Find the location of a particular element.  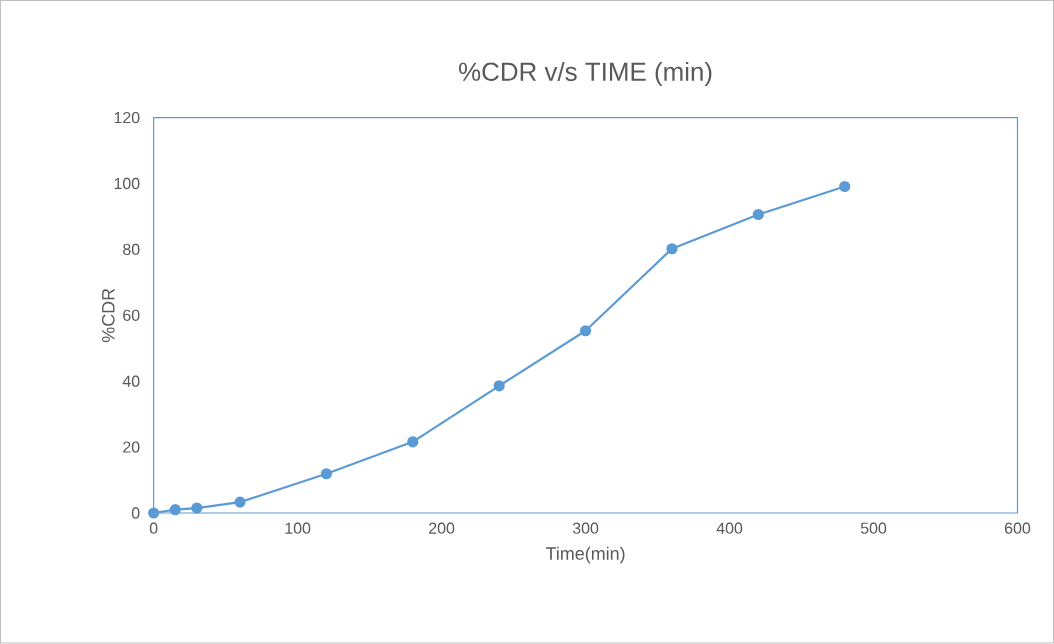

y-tick-label: 20 is located at coordinates (131, 447).